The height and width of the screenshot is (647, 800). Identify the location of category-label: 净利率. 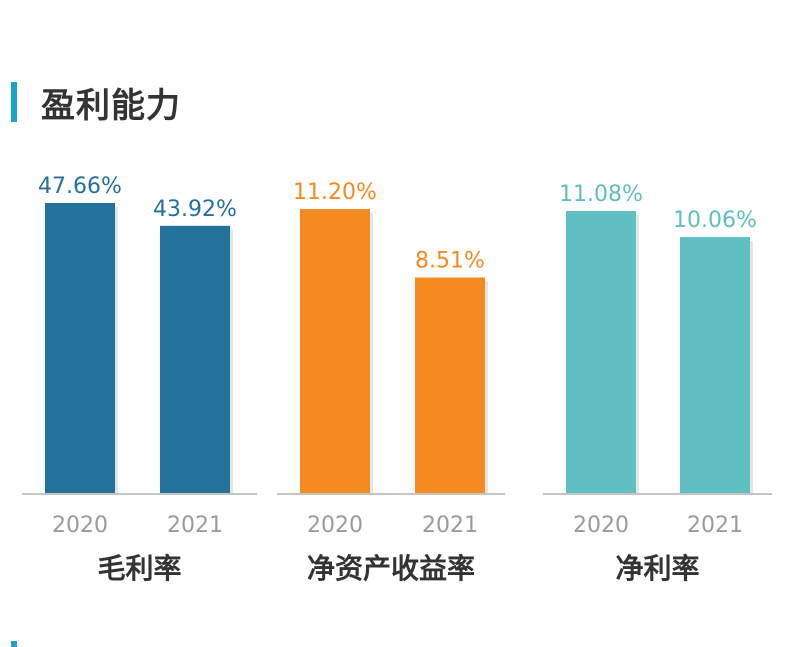
(657, 568).